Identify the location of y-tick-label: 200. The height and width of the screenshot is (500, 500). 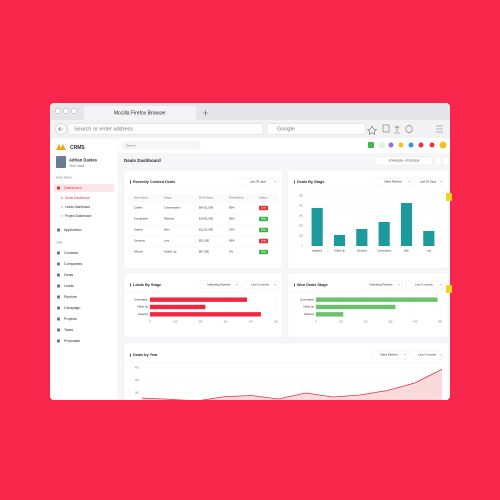
(301, 226).